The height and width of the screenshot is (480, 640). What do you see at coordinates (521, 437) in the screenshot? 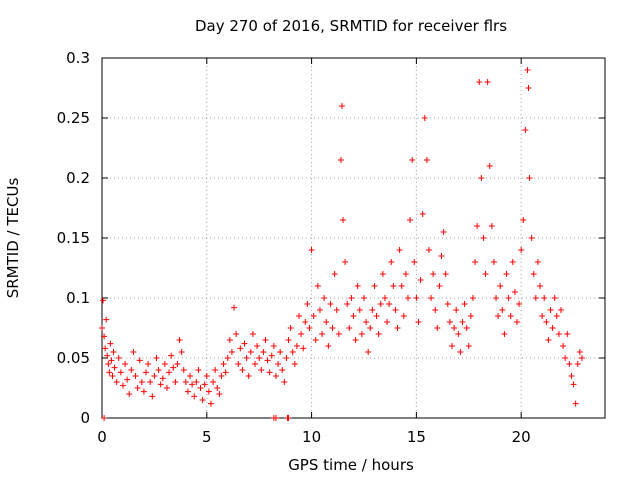
I see `x-tick-label: 20` at bounding box center [521, 437].